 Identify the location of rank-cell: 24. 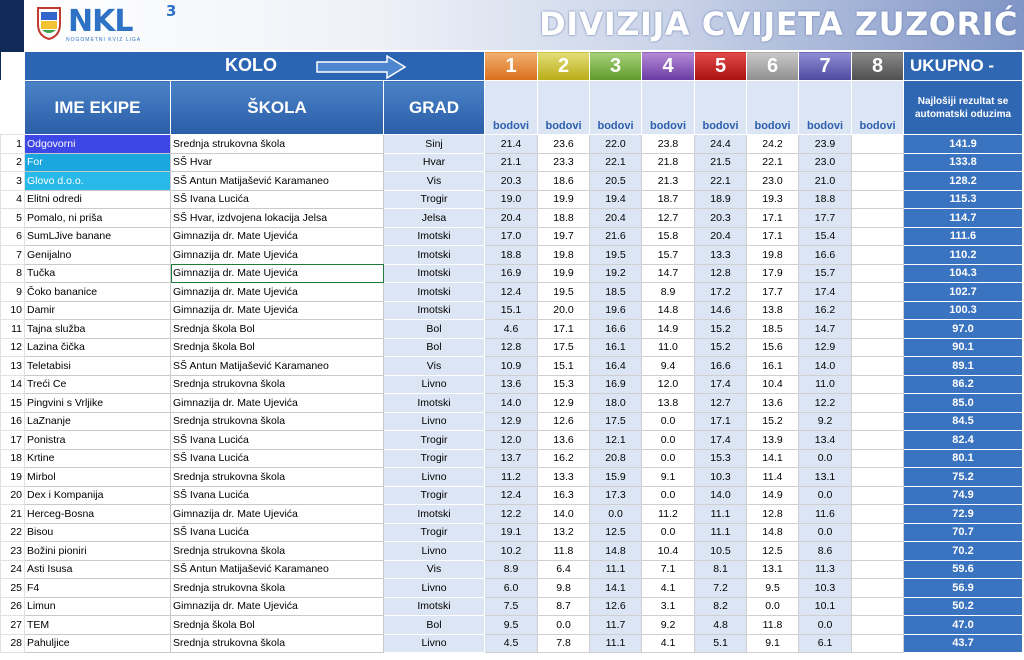
(12, 569).